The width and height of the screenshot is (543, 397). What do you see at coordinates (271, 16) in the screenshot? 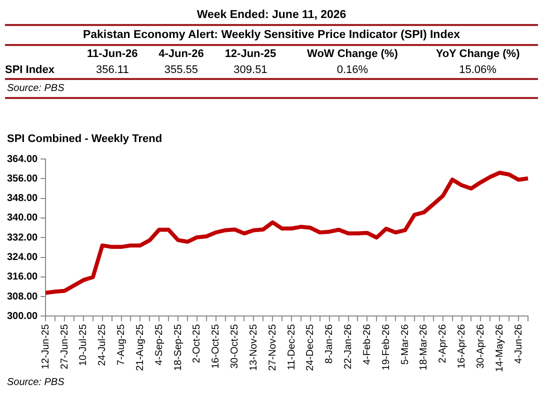
I see `text: Week Ended: June 11, 2026` at bounding box center [271, 16].